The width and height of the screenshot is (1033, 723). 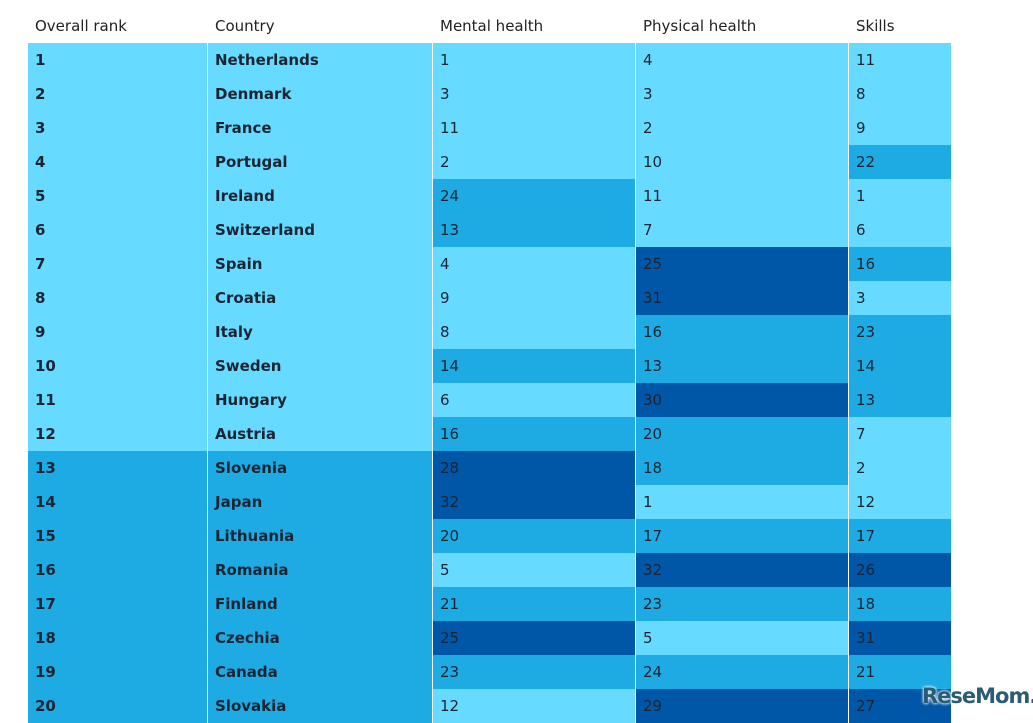 What do you see at coordinates (900, 298) in the screenshot?
I see `skills-cell: 3` at bounding box center [900, 298].